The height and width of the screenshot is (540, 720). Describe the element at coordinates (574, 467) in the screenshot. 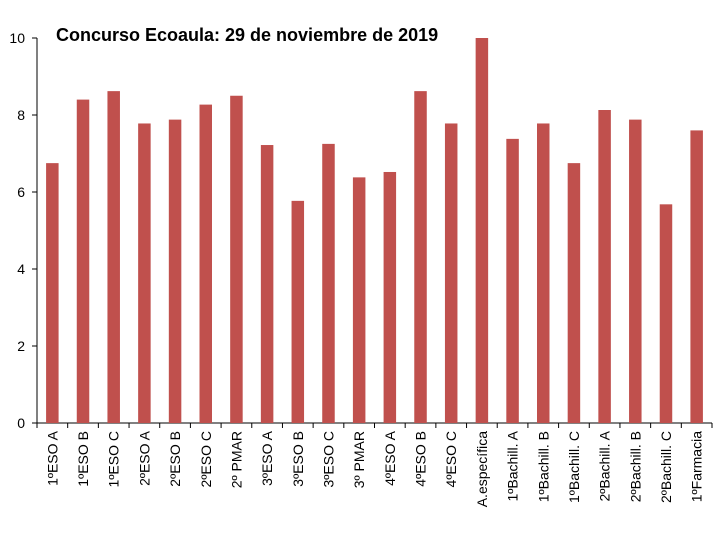

I see `x-tick-label: 1ºBachill. C` at that location.